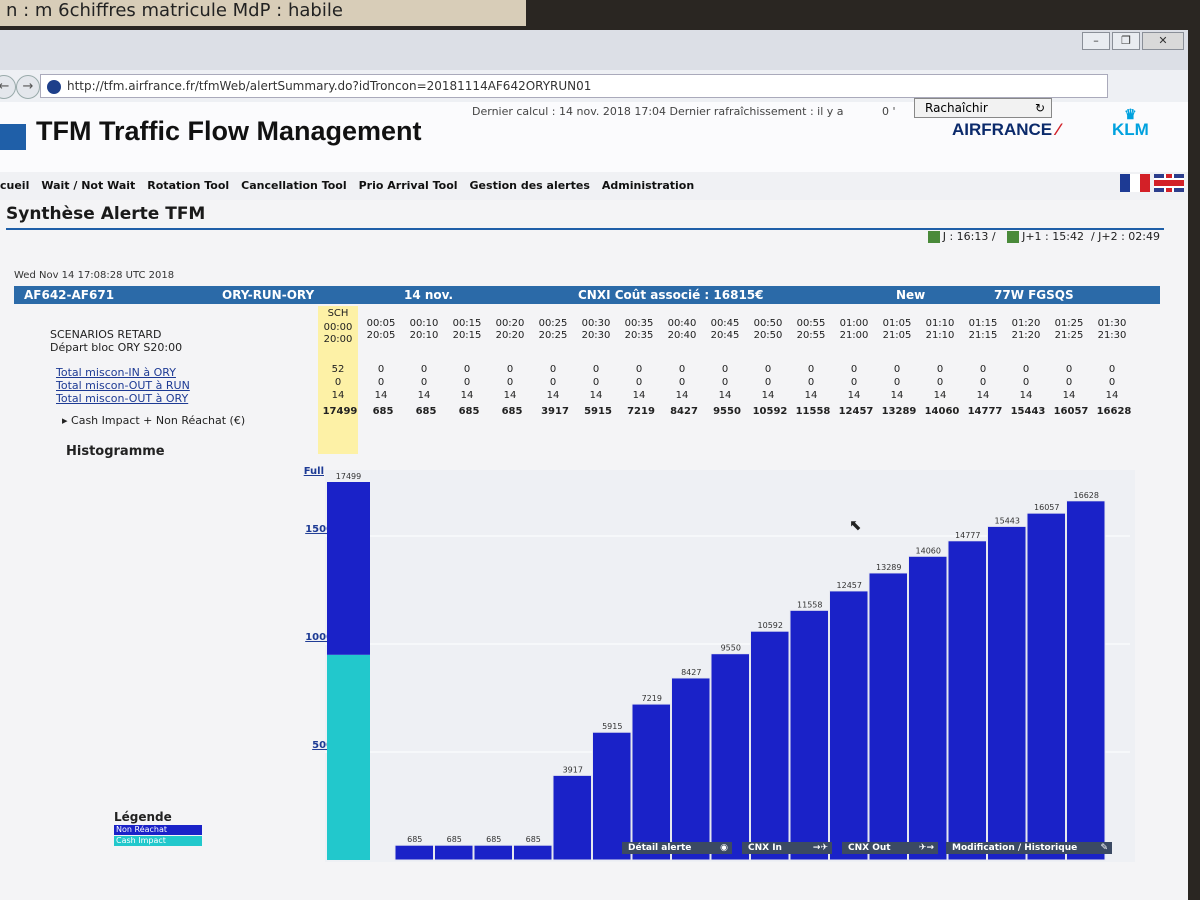 The image size is (1200, 900). What do you see at coordinates (648, 185) in the screenshot?
I see `menu-item-6: Administration` at bounding box center [648, 185].